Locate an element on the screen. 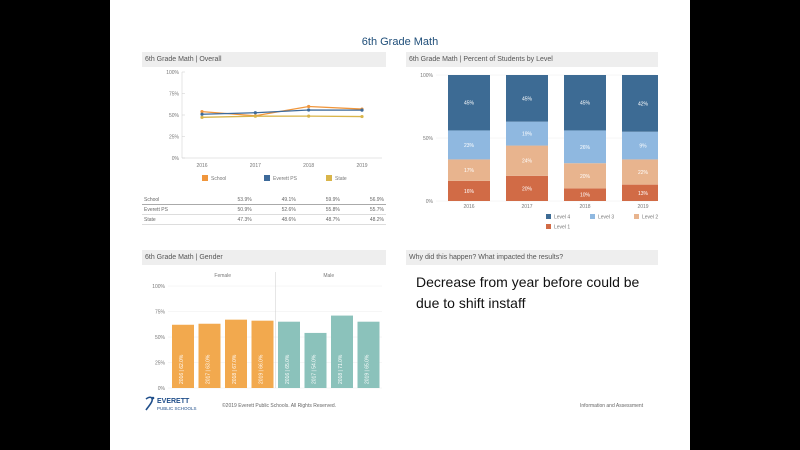 This screenshot has height=450, width=800. legend-label: Level 1 is located at coordinates (562, 228).